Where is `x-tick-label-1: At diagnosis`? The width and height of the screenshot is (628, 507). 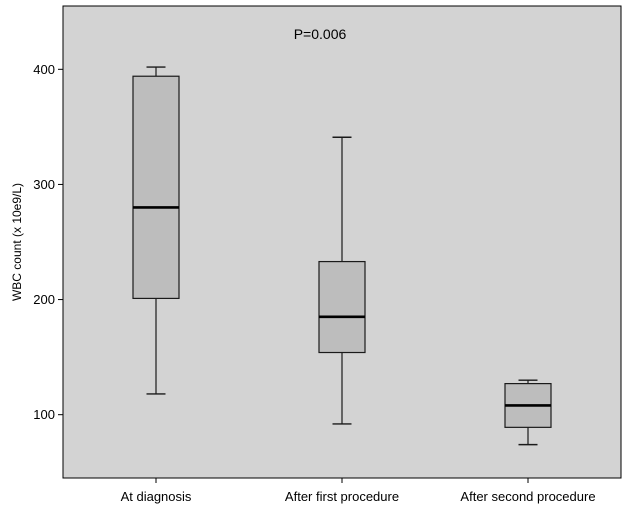
x-tick-label-1: At diagnosis is located at coordinates (156, 496).